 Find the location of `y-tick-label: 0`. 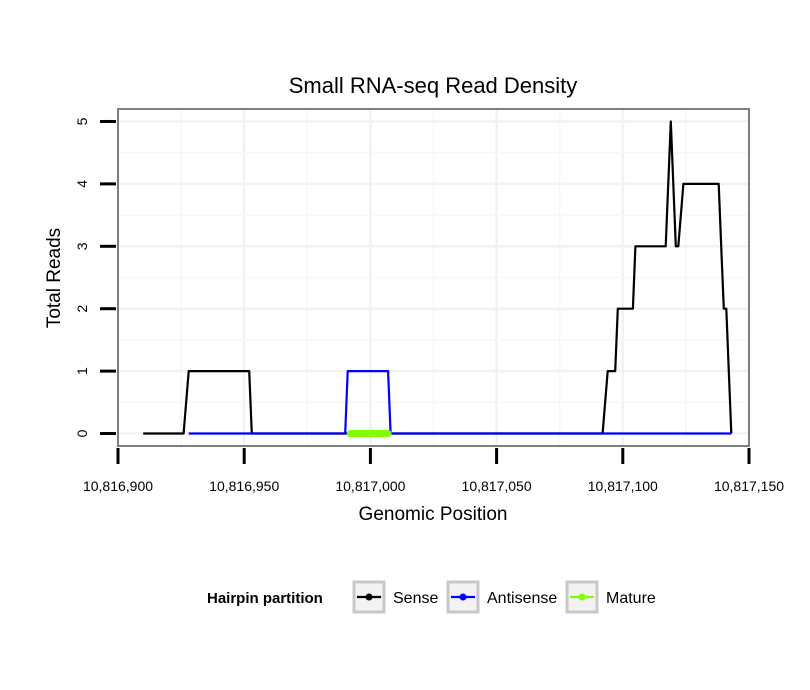

y-tick-label: 0 is located at coordinates (82, 433).